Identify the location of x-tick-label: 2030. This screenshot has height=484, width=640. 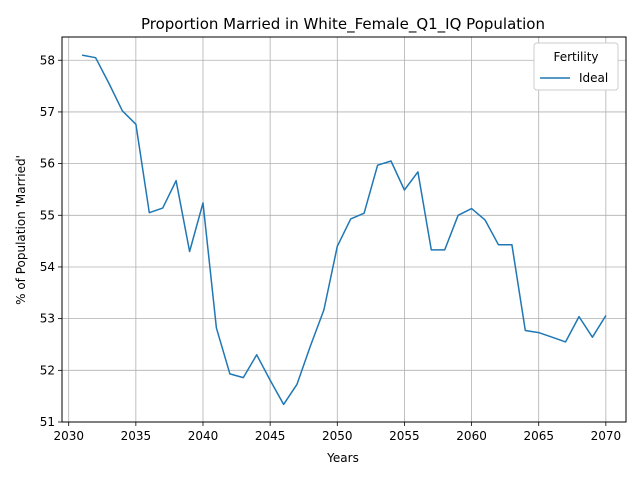
(68, 436).